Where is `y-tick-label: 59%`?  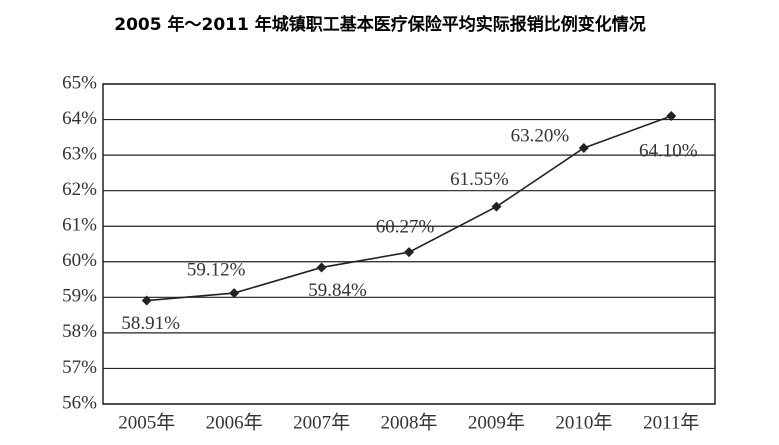 y-tick-label: 59% is located at coordinates (79, 296).